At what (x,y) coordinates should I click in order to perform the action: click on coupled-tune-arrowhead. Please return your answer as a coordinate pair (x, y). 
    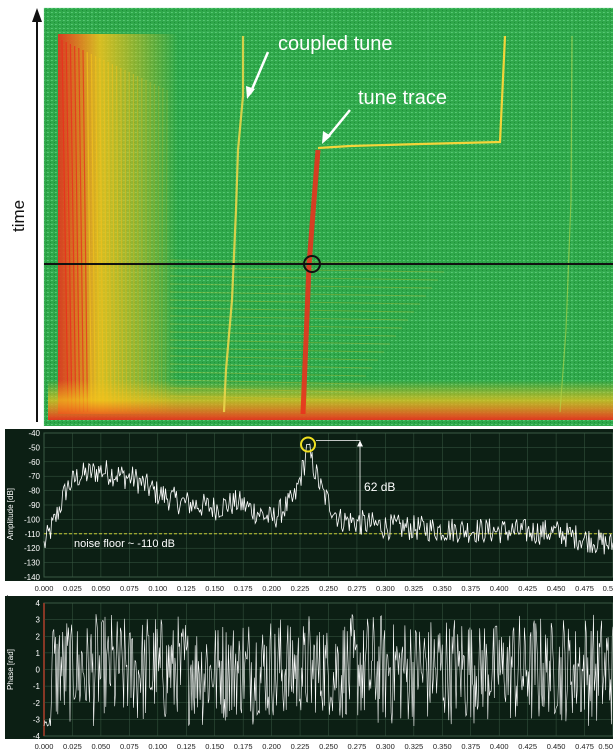
    Looking at the image, I should click on (250, 92).